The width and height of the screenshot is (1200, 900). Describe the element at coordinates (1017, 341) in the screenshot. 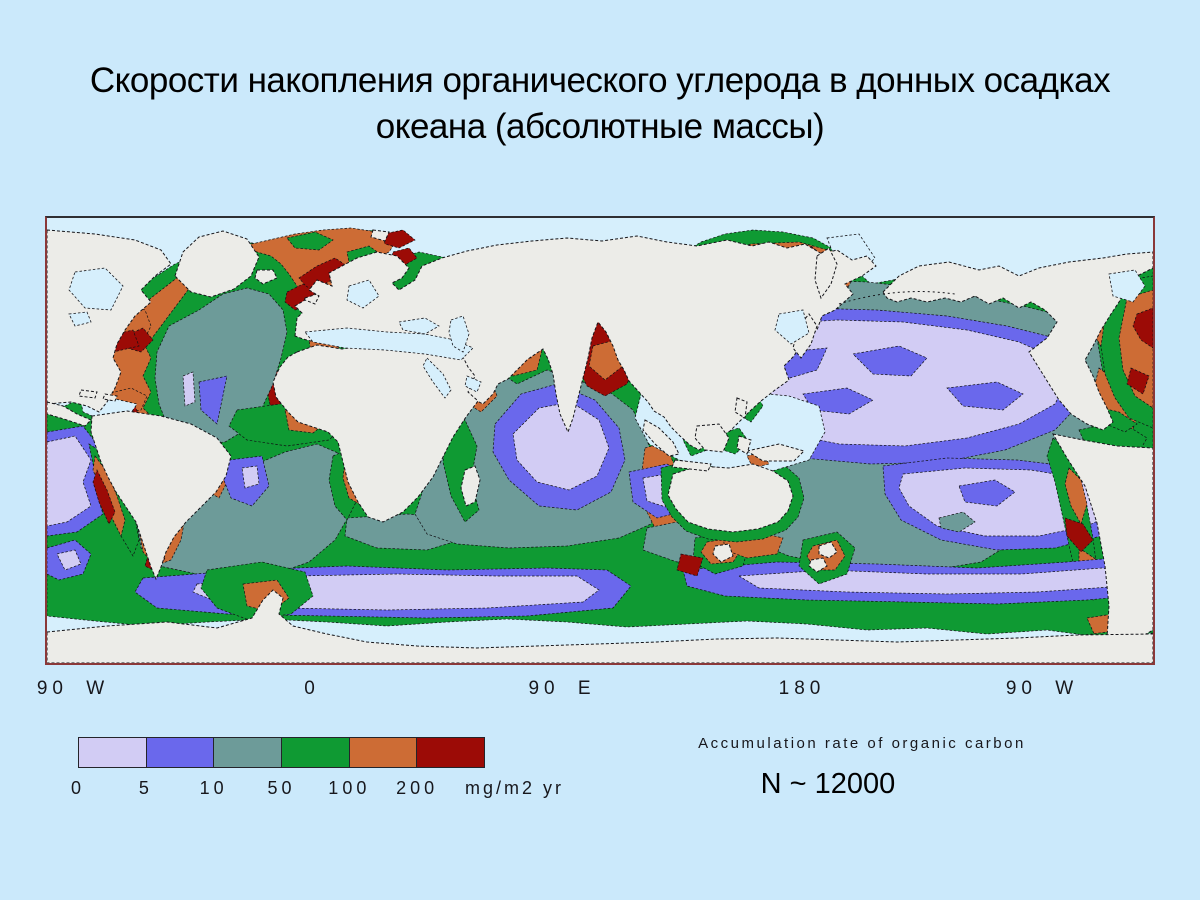

I see `land-north-america-west` at that location.